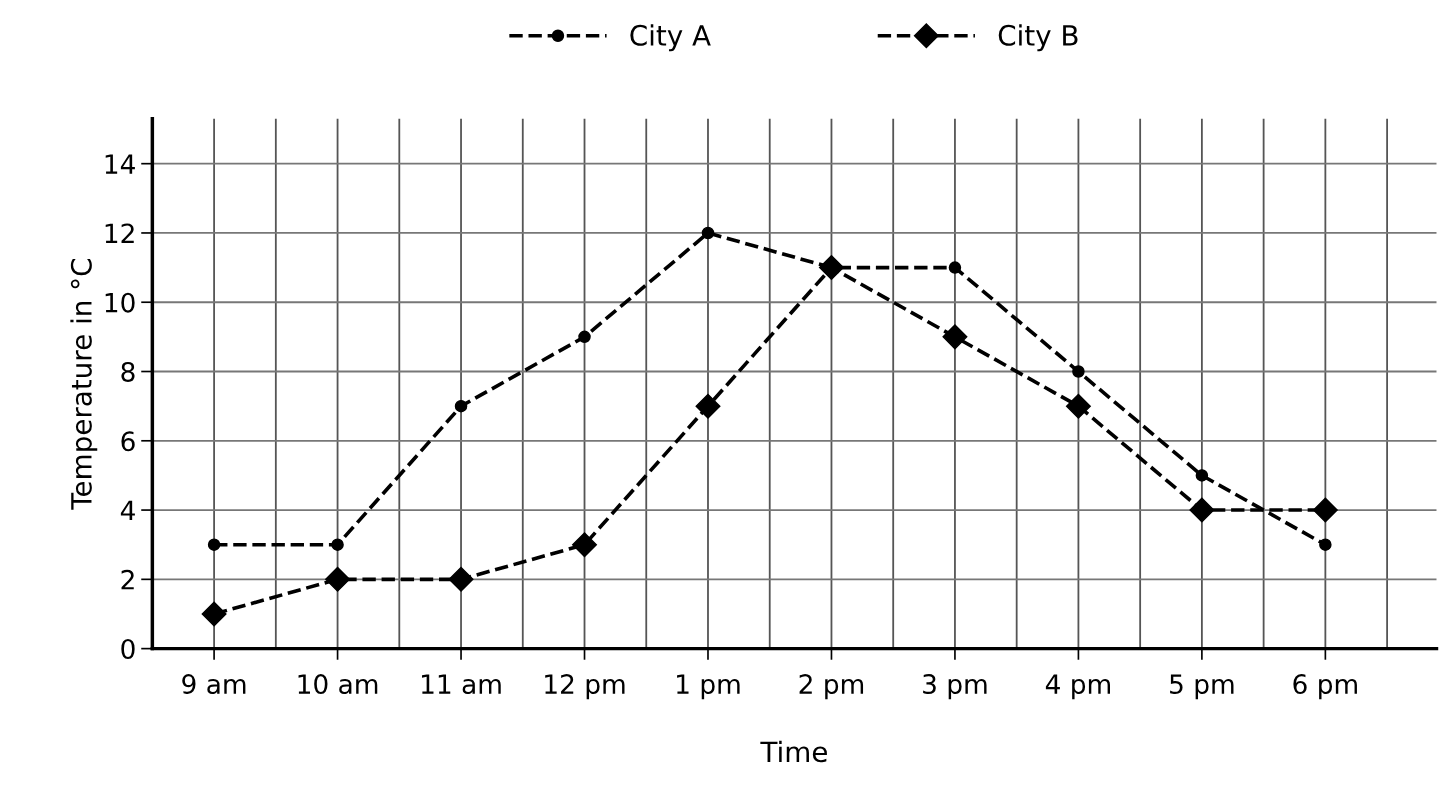 This screenshot has width=1451, height=791. What do you see at coordinates (831, 687) in the screenshot?
I see `x-tick-label: 2 pm` at bounding box center [831, 687].